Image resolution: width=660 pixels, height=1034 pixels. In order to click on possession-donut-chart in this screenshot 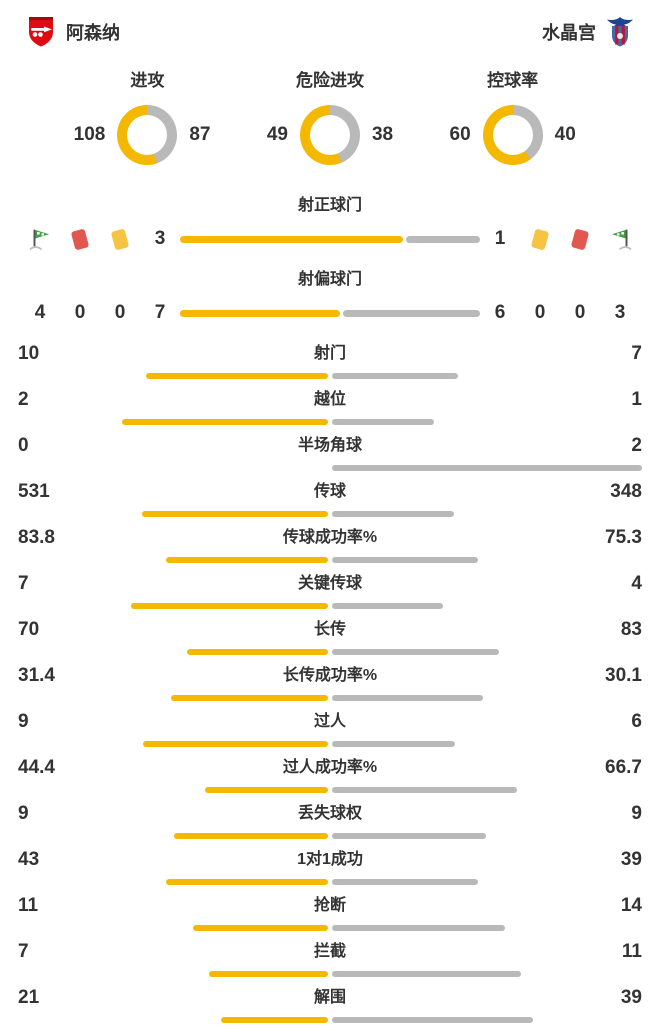, I will do `click(512, 135)`.